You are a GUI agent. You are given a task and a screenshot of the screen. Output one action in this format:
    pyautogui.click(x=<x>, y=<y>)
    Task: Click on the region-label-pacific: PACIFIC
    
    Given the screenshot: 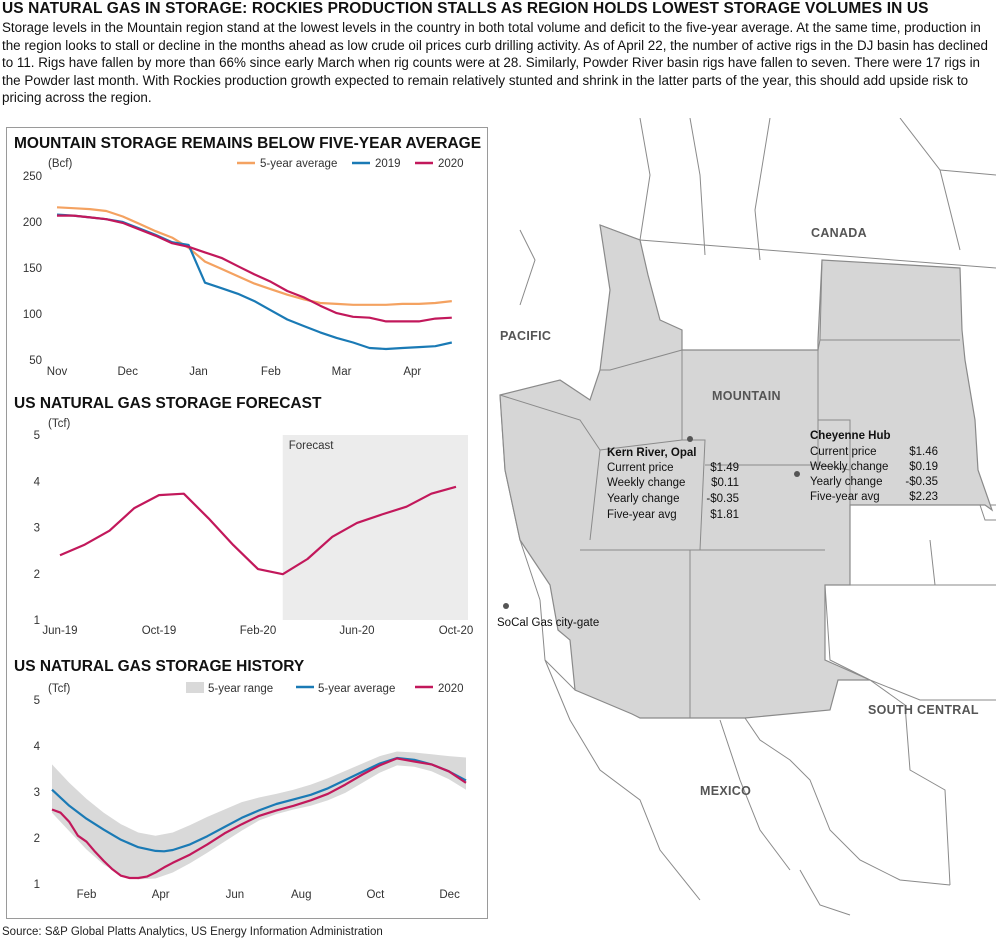 What is the action you would take?
    pyautogui.click(x=525, y=336)
    